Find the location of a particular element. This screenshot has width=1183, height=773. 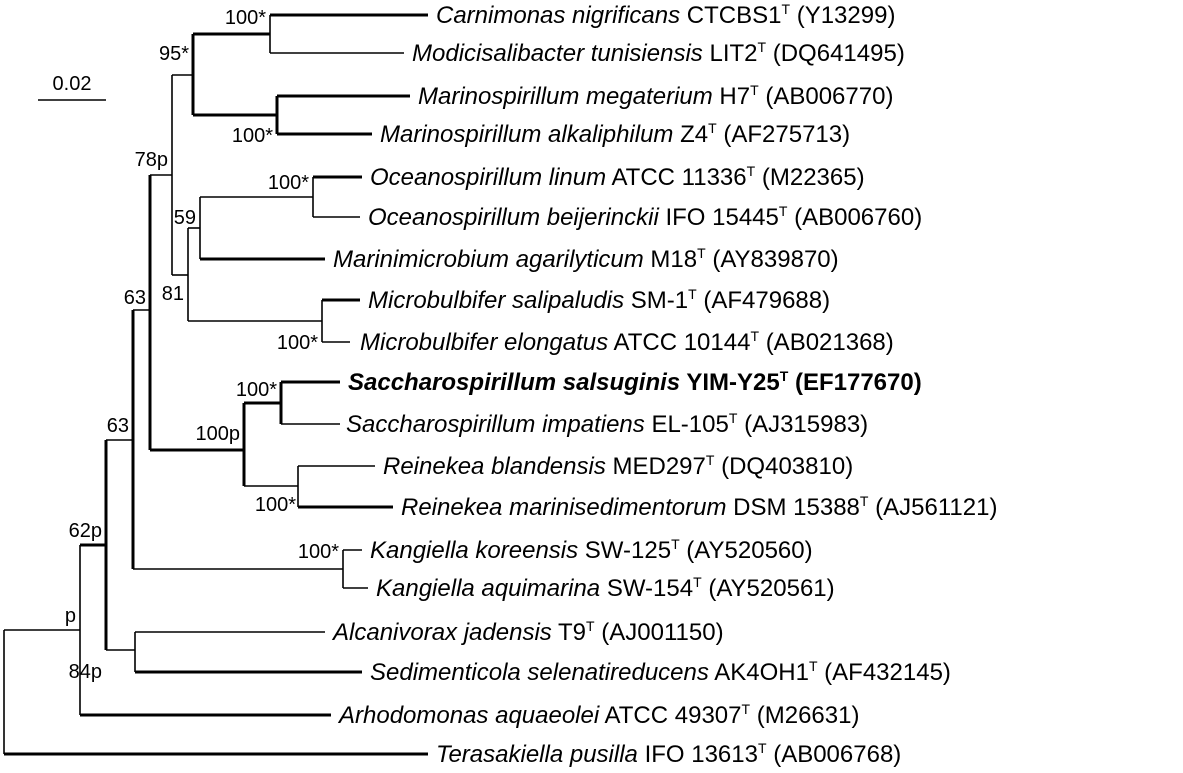

taxon-label: Alcanivorax jadensis T9T (AJ001150) is located at coordinates (527, 628).